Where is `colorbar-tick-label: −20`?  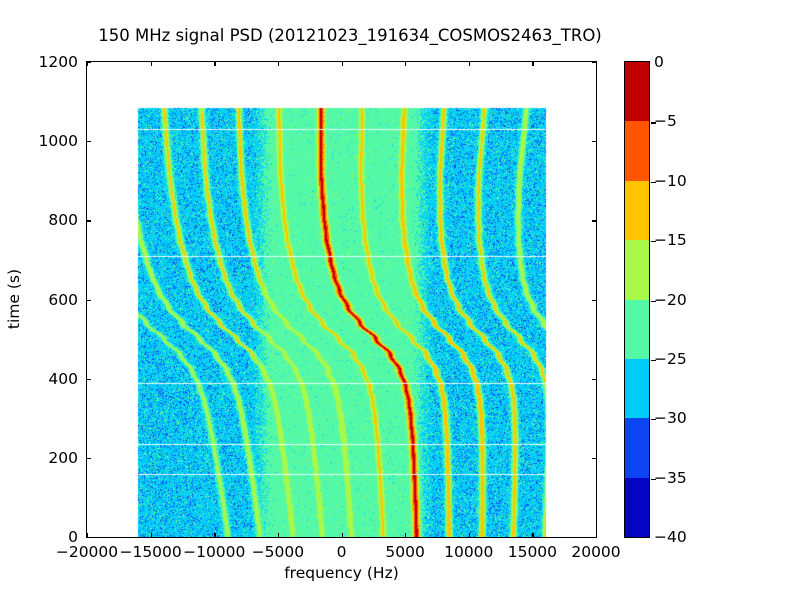 colorbar-tick-label: −20 is located at coordinates (670, 299).